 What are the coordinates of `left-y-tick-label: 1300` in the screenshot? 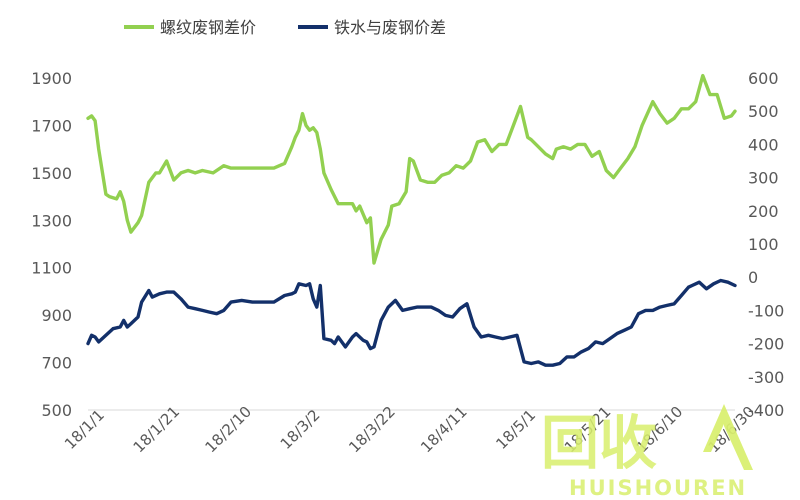 It's located at (51, 220).